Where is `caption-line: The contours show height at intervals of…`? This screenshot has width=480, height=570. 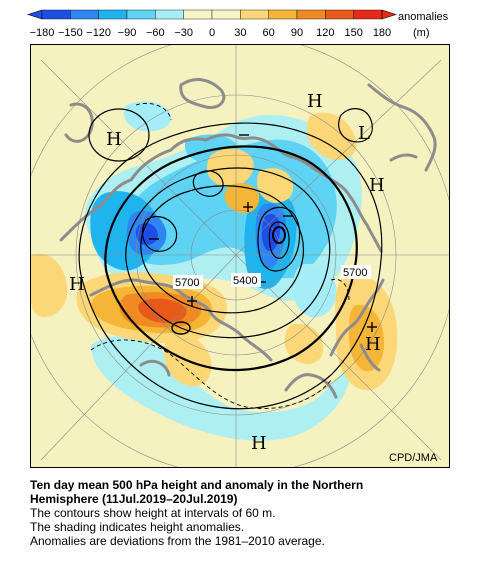
caption-line: The contours show height at intervals of… is located at coordinates (153, 513).